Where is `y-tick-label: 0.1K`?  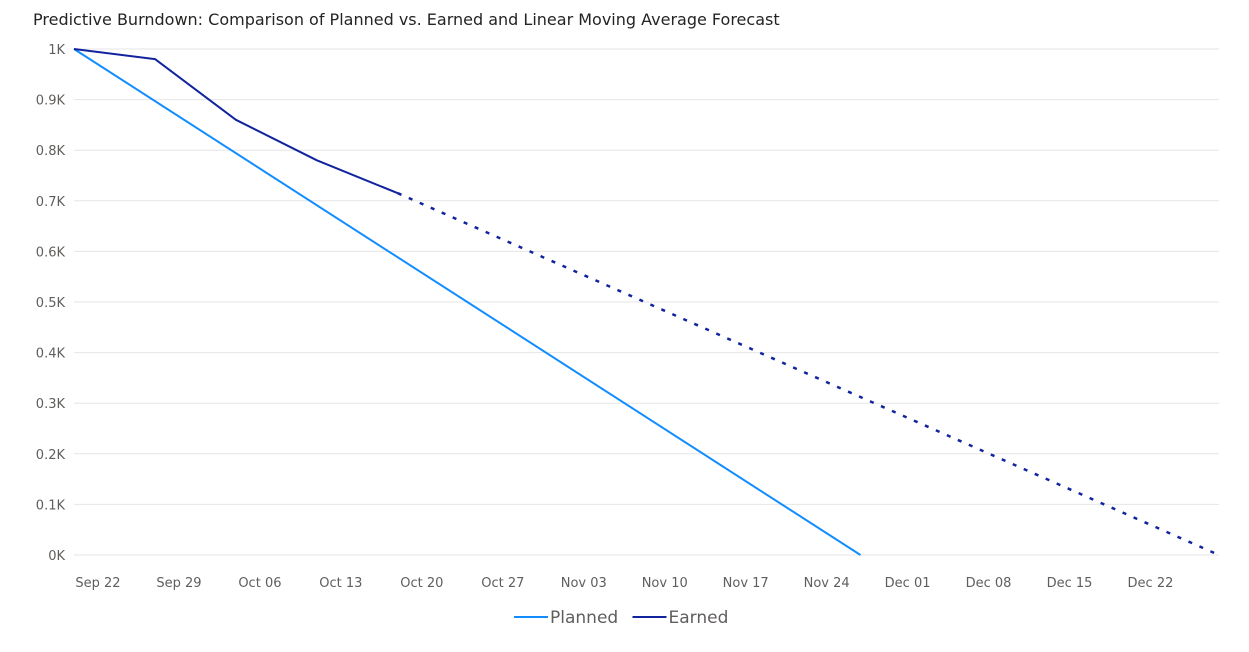 y-tick-label: 0.1K is located at coordinates (51, 505).